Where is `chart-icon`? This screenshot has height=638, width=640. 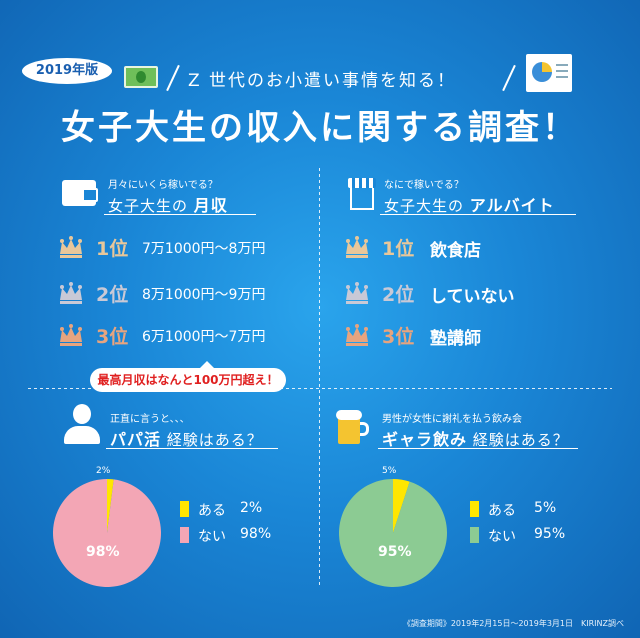 chart-icon is located at coordinates (549, 73).